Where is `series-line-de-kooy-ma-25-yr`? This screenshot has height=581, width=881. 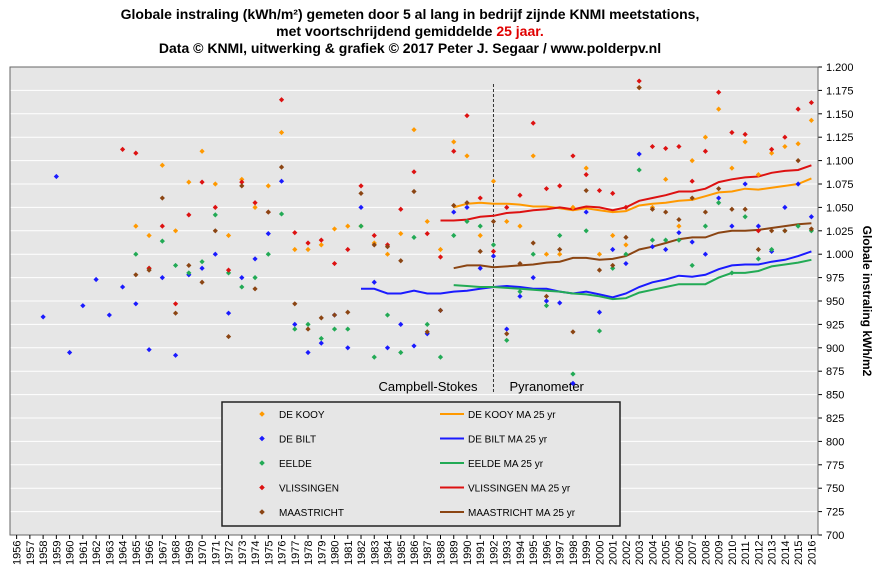 series-line-de-kooy-ma-25-yr is located at coordinates (632, 195).